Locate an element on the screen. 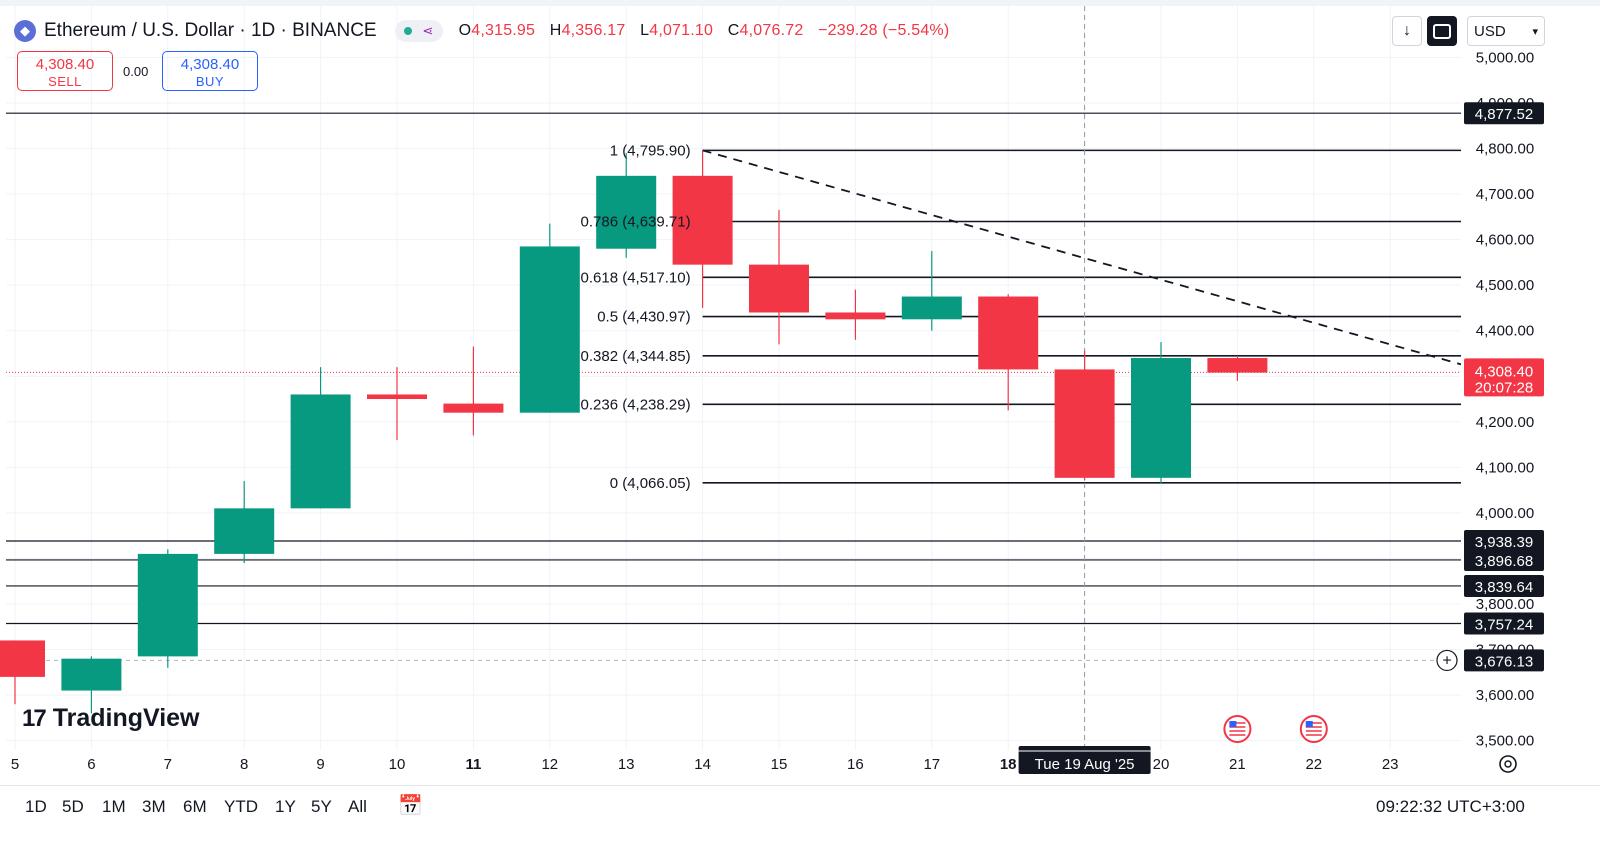  y-tick-label: 3,600.00 is located at coordinates (1505, 695).